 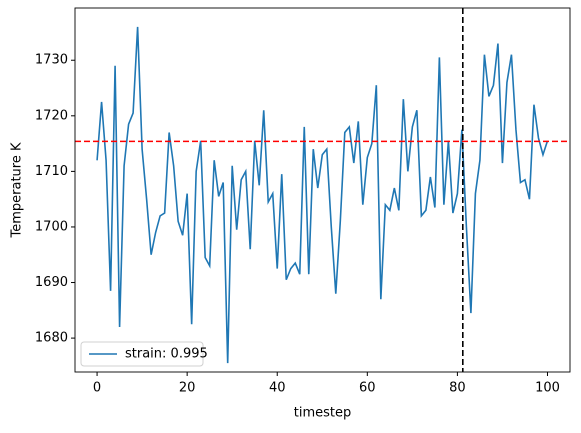 What do you see at coordinates (51, 171) in the screenshot?
I see `y-tick-label: 1710` at bounding box center [51, 171].